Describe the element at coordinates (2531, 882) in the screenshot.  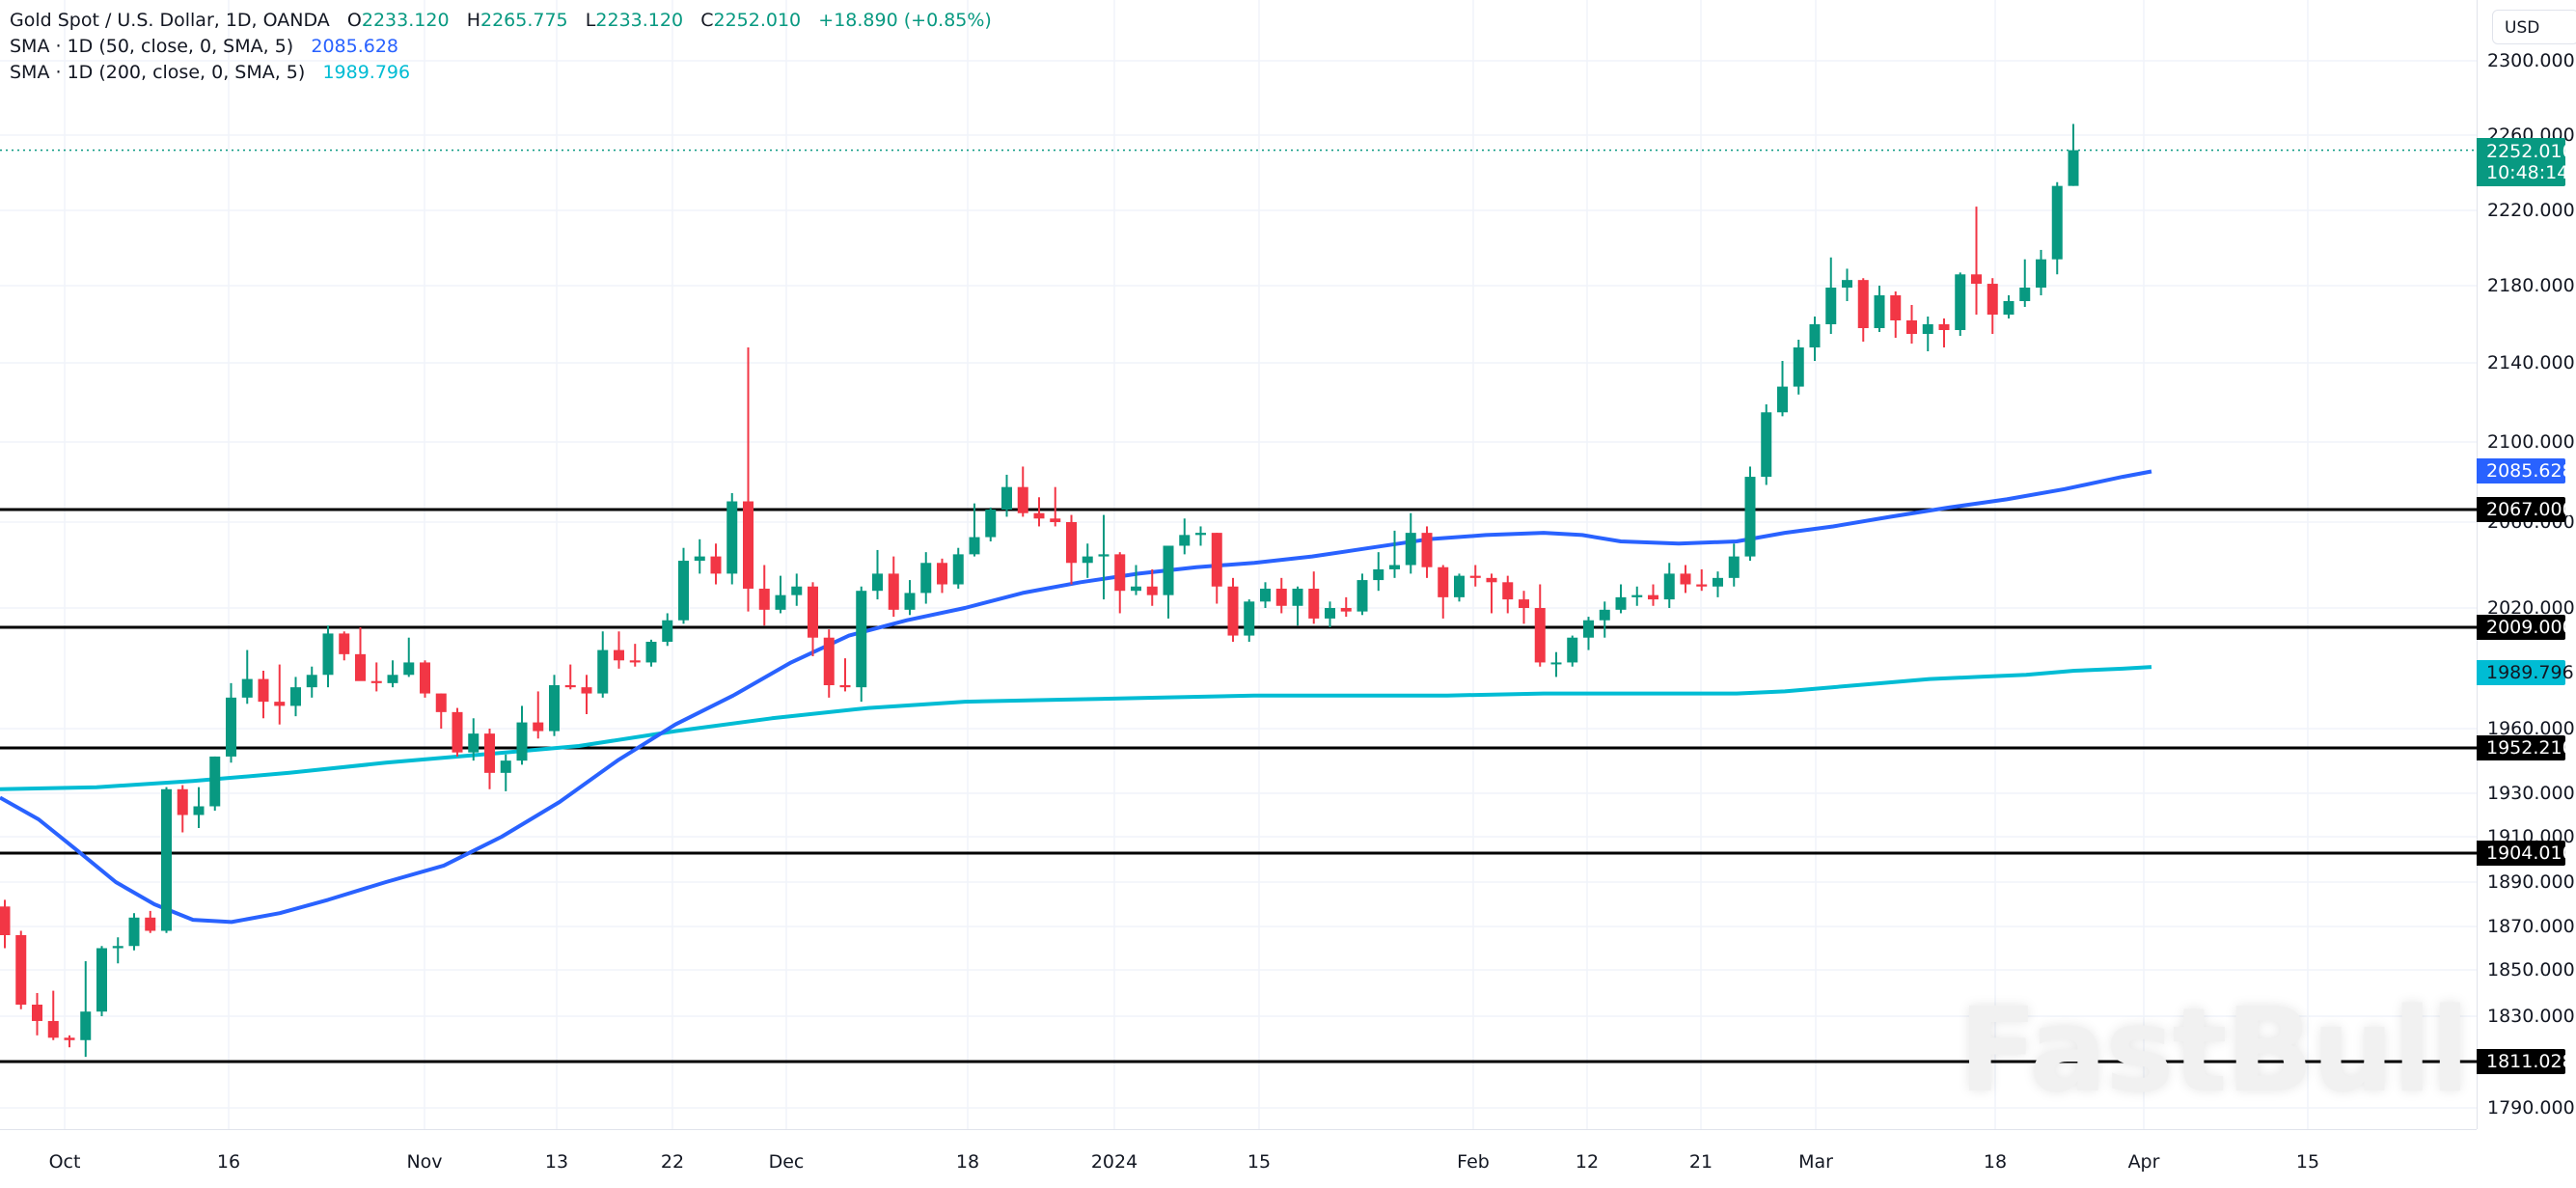
I see `price-tick-label: 1890.000` at that location.